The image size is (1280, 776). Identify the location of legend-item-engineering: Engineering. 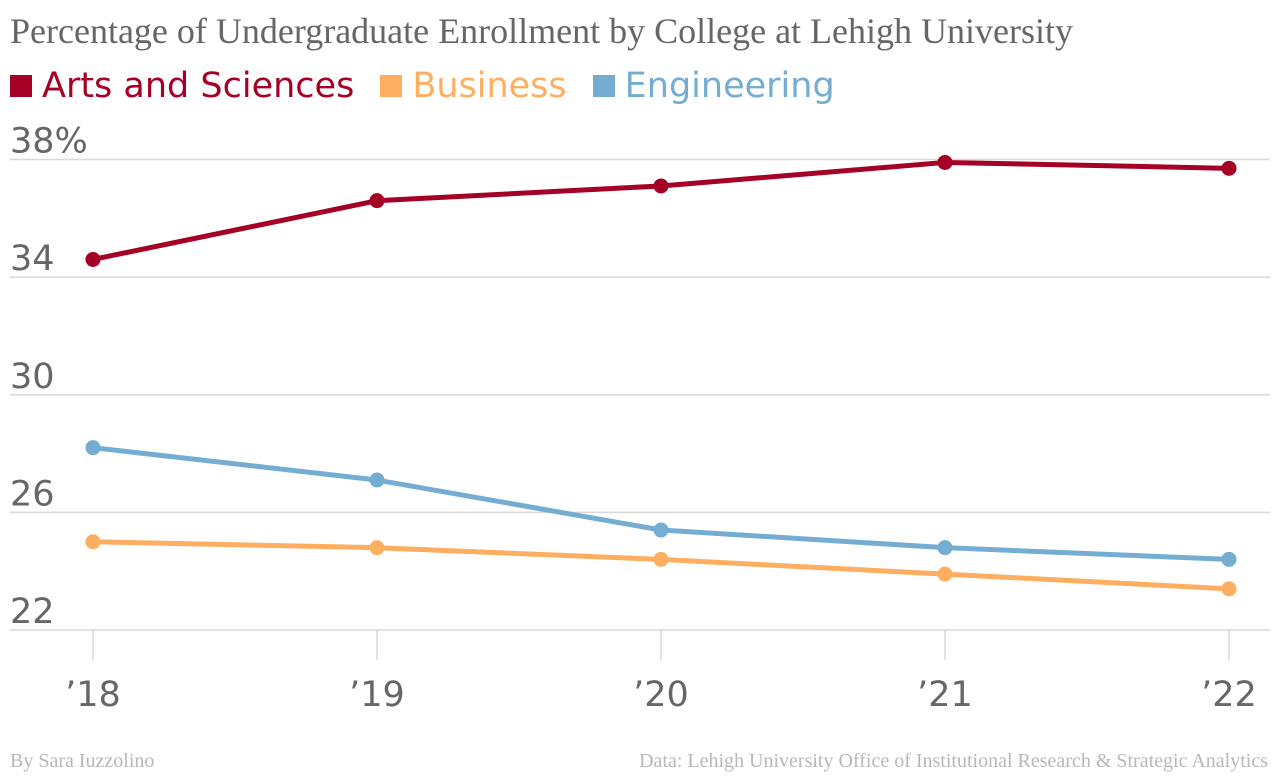
(713, 86).